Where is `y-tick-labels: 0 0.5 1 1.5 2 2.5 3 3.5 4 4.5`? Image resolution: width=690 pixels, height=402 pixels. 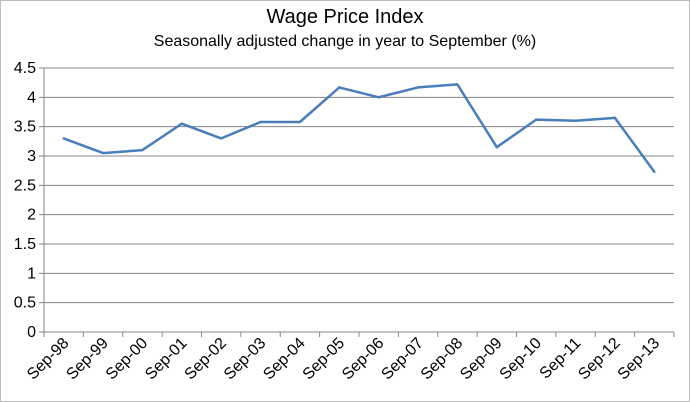
y-tick-labels: 0 0.5 1 1.5 2 2.5 3 3.5 4 4.5 is located at coordinates (25, 200).